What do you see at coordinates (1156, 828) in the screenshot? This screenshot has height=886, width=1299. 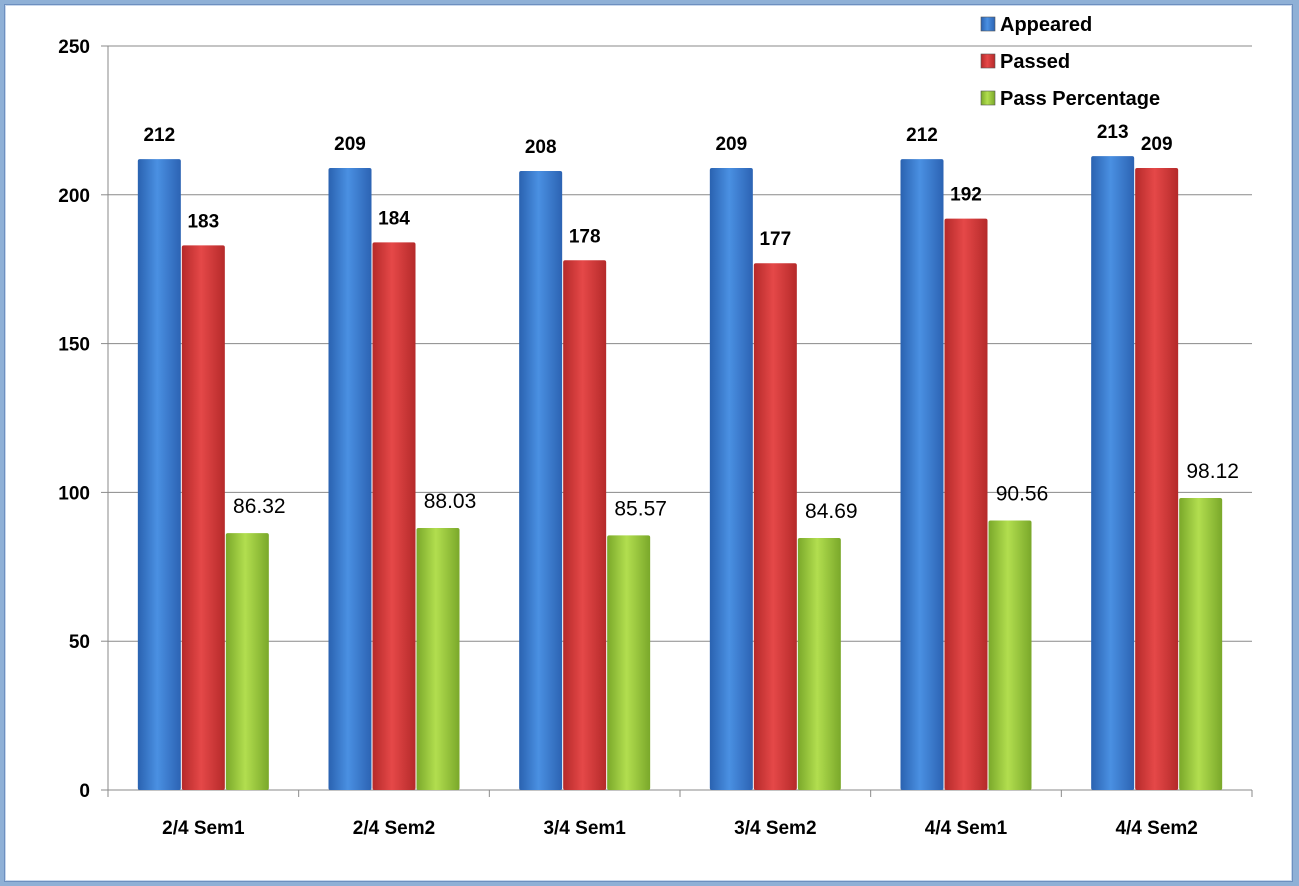 I see `x-tick-label: 4/4 Sem2` at bounding box center [1156, 828].